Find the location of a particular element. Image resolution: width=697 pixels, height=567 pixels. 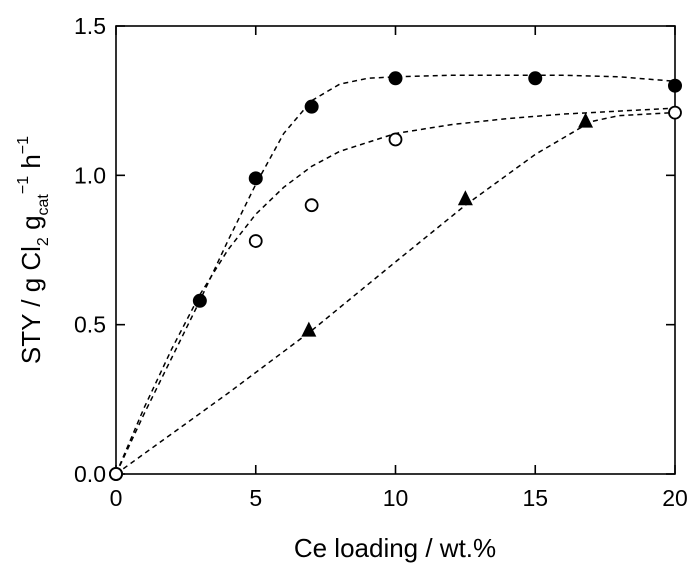

y-tick-label: 1.0 is located at coordinates (90, 175).